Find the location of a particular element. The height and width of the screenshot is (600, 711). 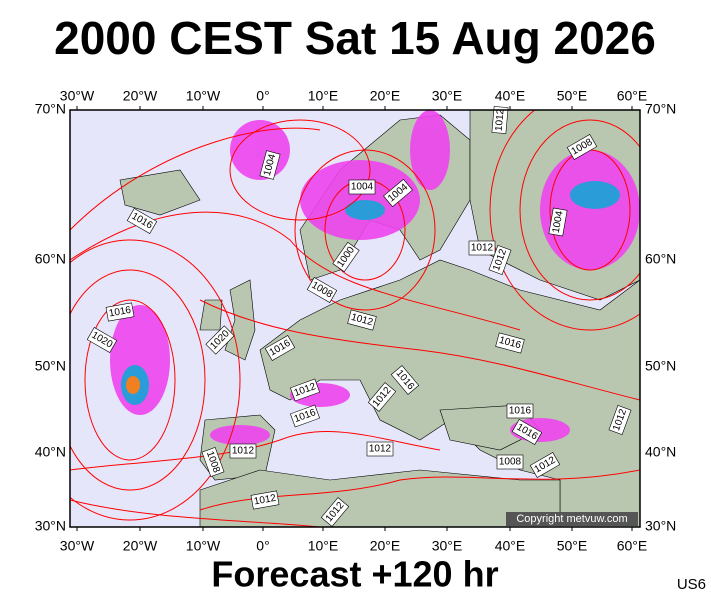

lat-label-right: 40°N is located at coordinates (660, 452).